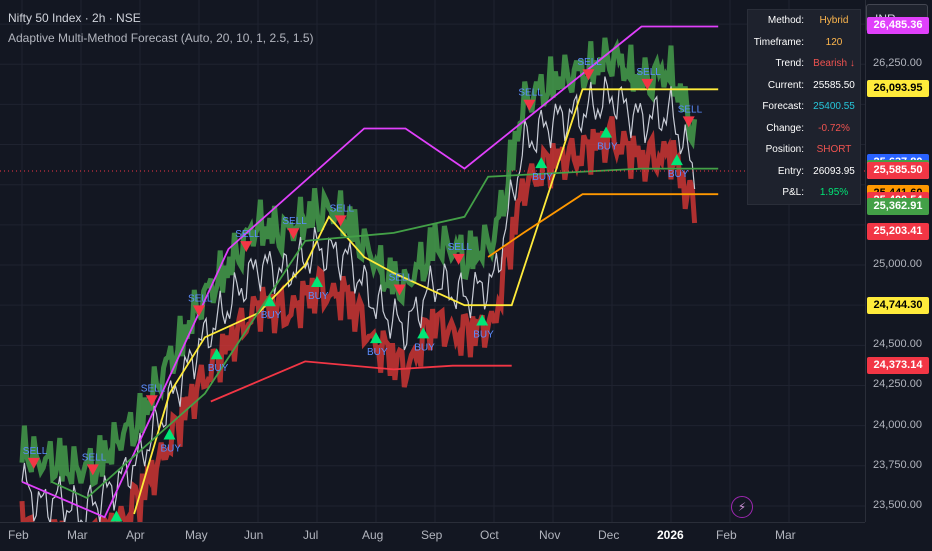 The width and height of the screenshot is (932, 551). I want to click on time-axis, so click(432, 536).